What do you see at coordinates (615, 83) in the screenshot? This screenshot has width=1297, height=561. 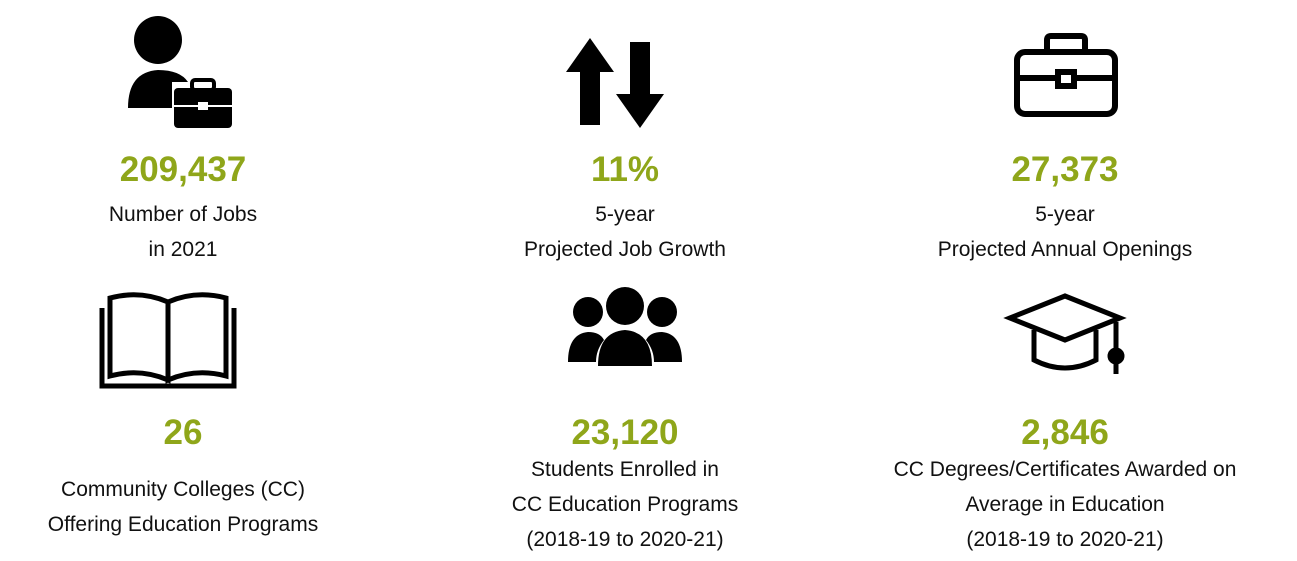 I see `icon-arrows` at bounding box center [615, 83].